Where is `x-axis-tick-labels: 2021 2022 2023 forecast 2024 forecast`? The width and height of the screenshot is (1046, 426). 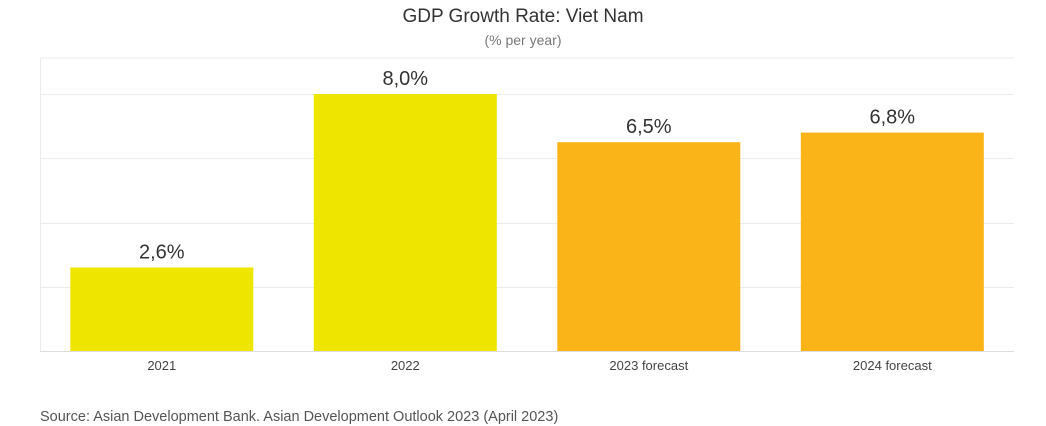 x-axis-tick-labels: 2021 2022 2023 forecast 2024 forecast is located at coordinates (539, 365).